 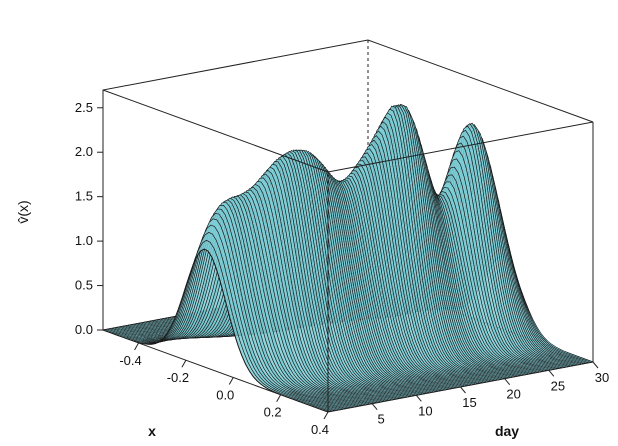 What do you see at coordinates (507, 431) in the screenshot?
I see `day-axis-title: day` at bounding box center [507, 431].